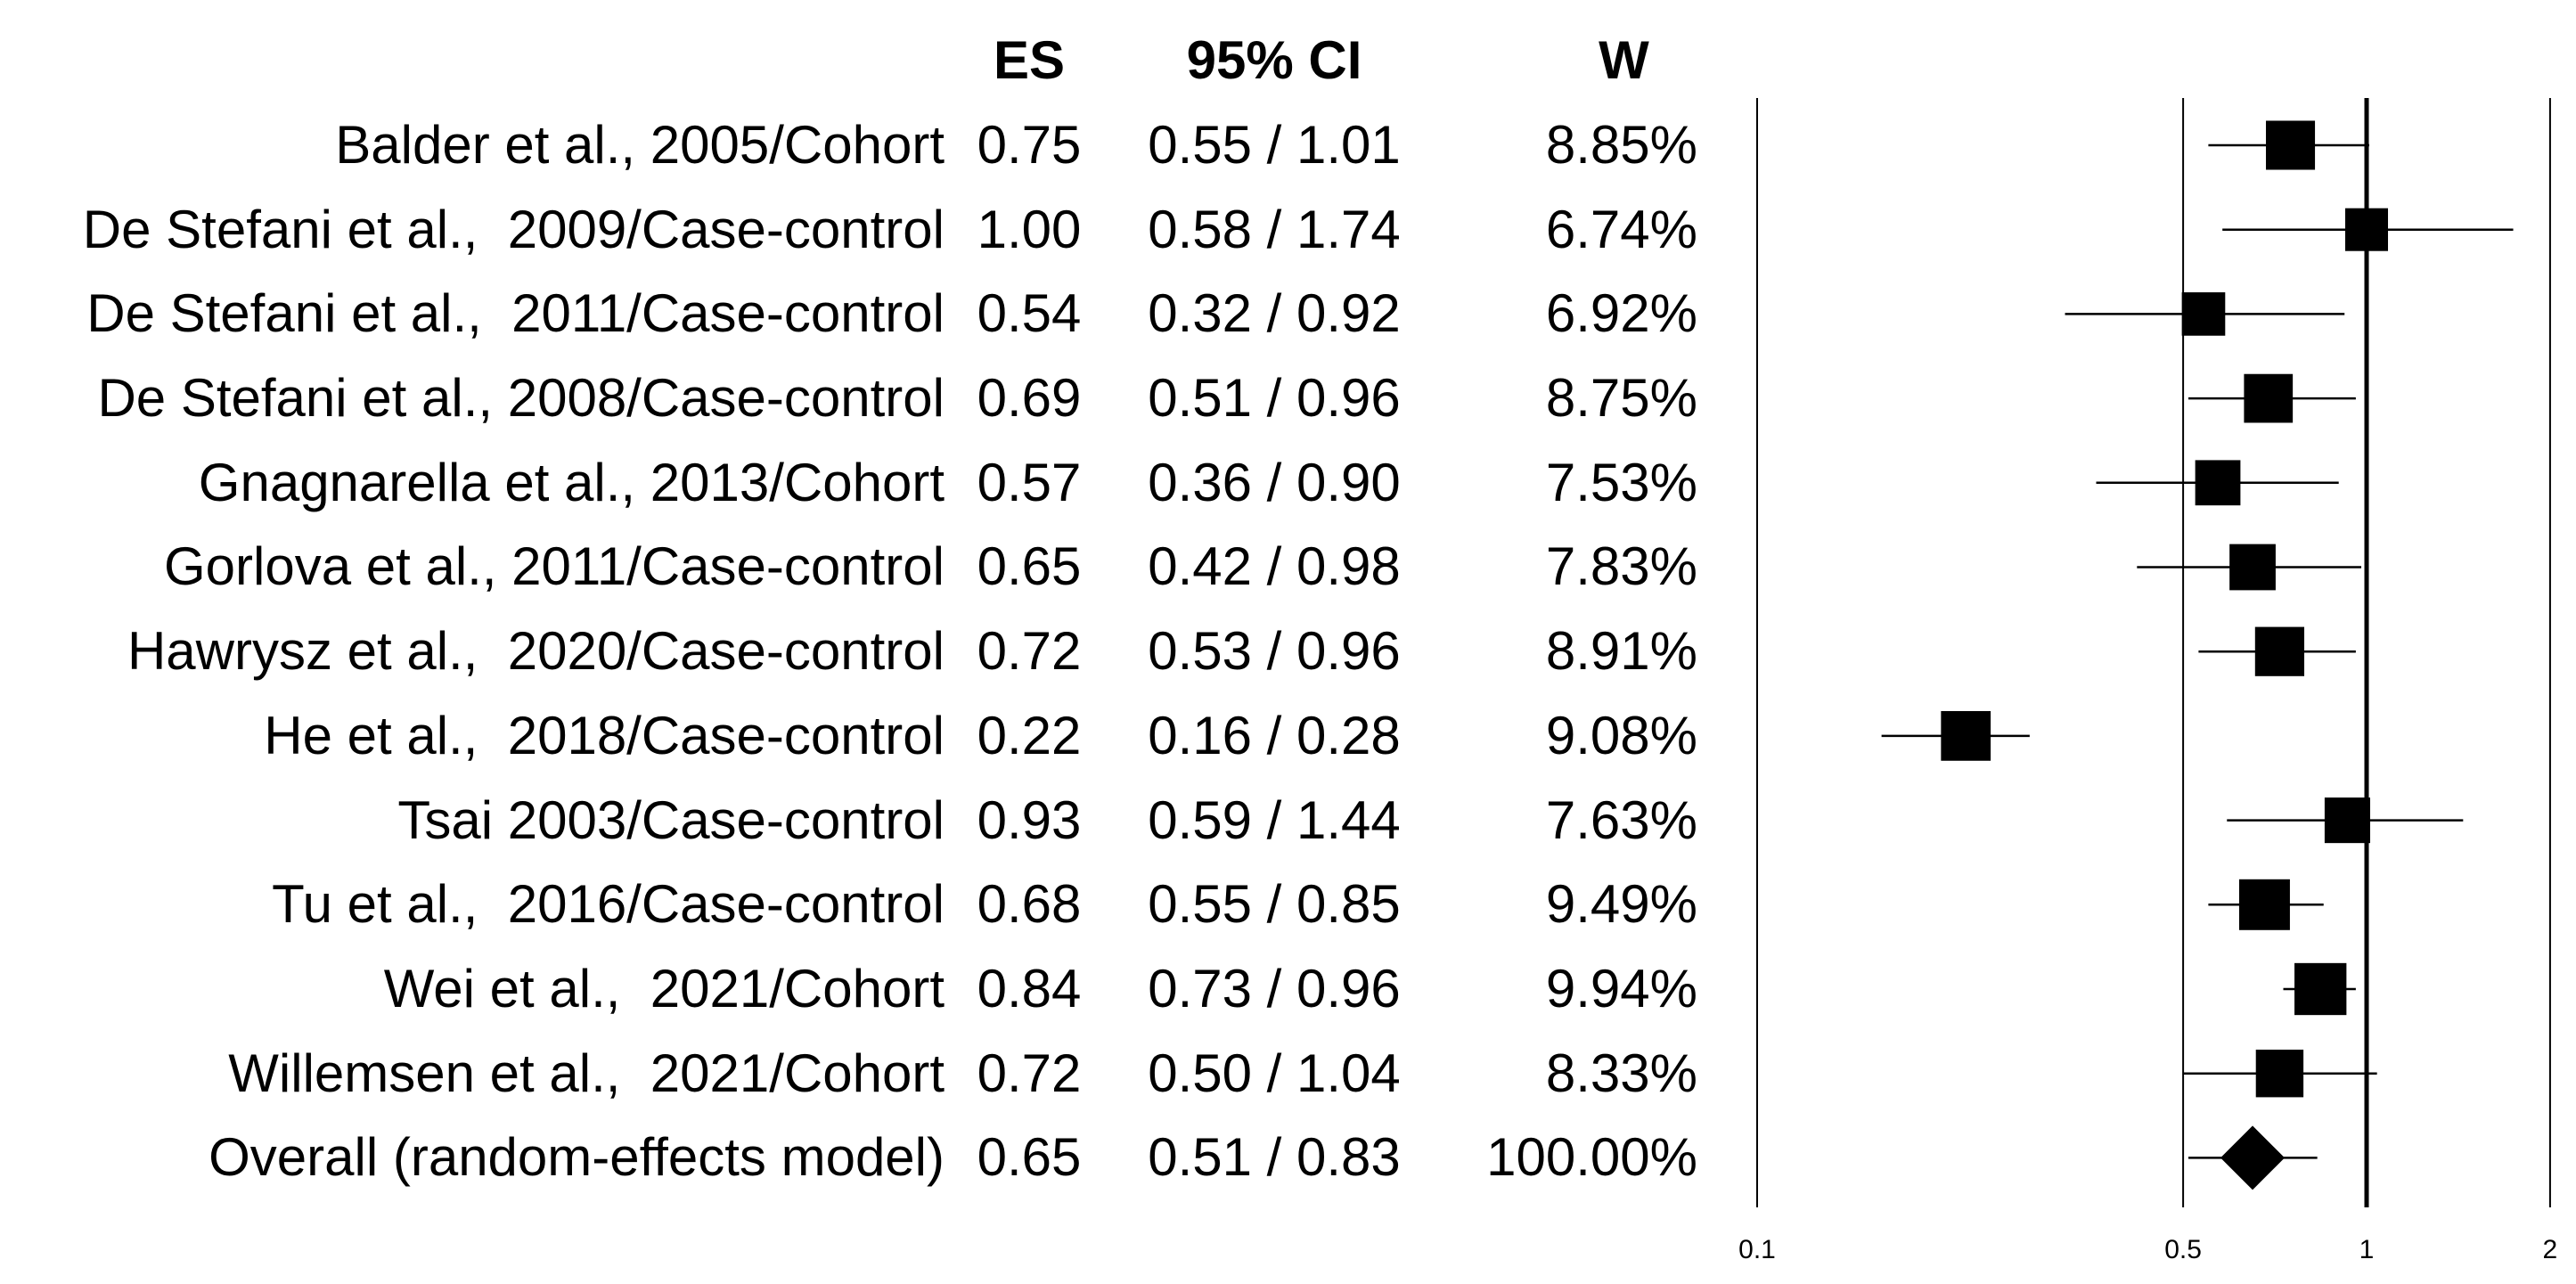 The width and height of the screenshot is (2576, 1284). I want to click on weight-value: 9.94%, so click(1621, 988).